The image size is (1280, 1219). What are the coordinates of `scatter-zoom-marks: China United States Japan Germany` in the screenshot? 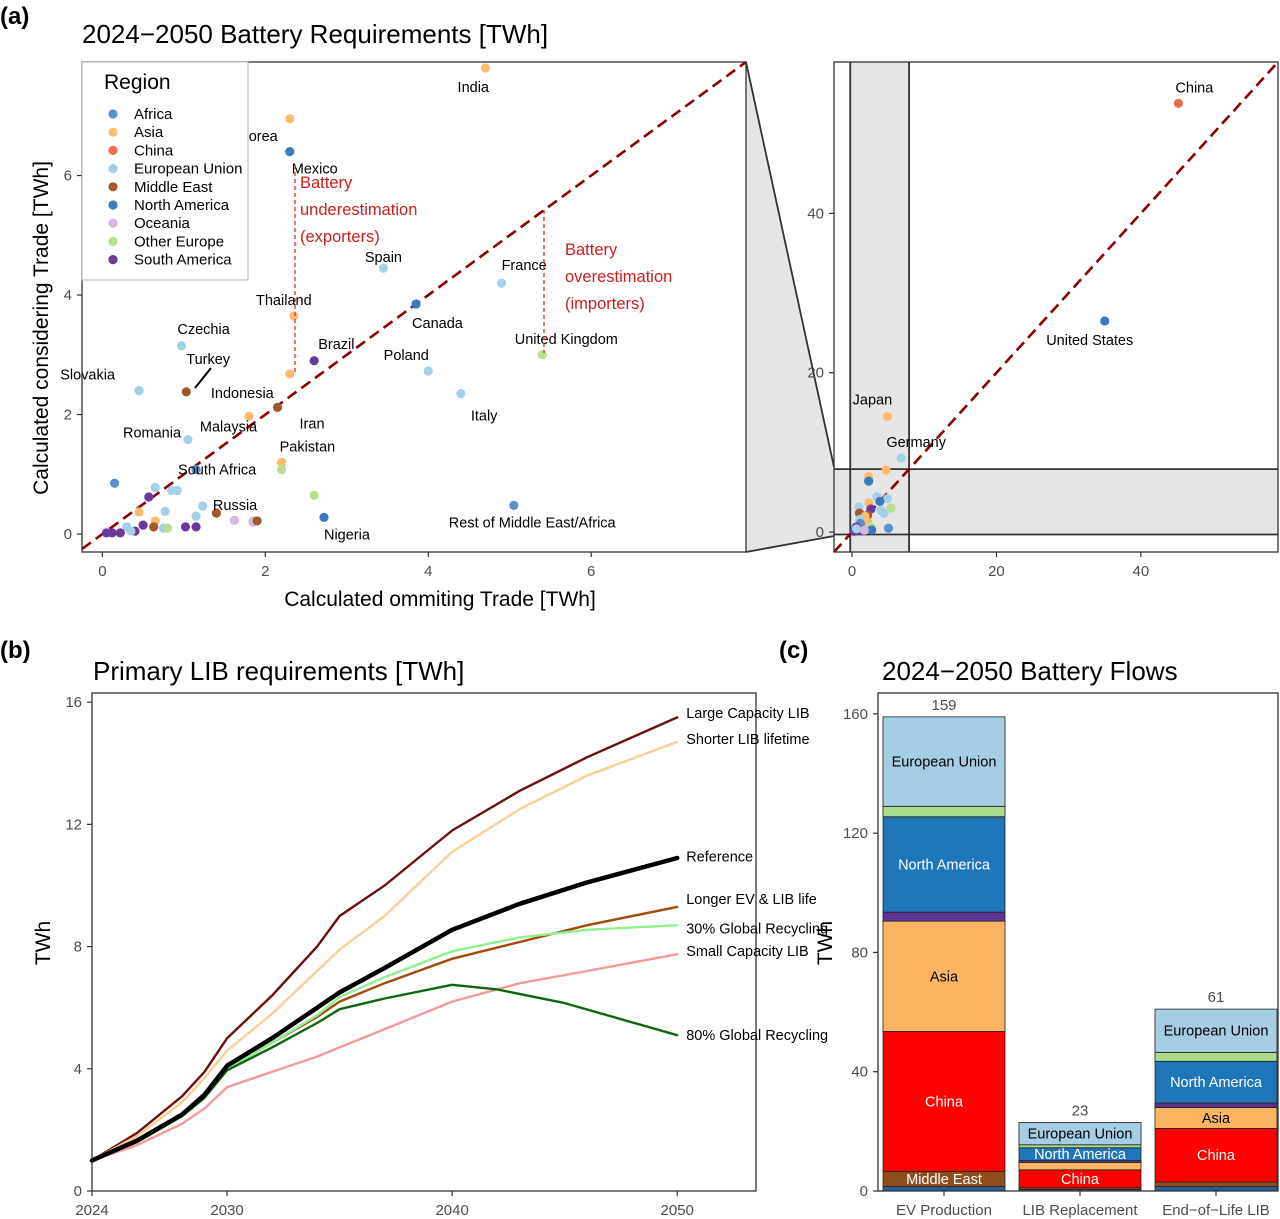 It's located at (1056, 307).